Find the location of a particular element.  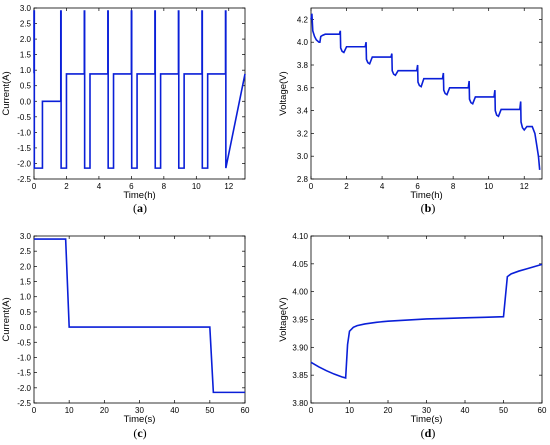

y-tick-label: 4.05 is located at coordinates (300, 264).